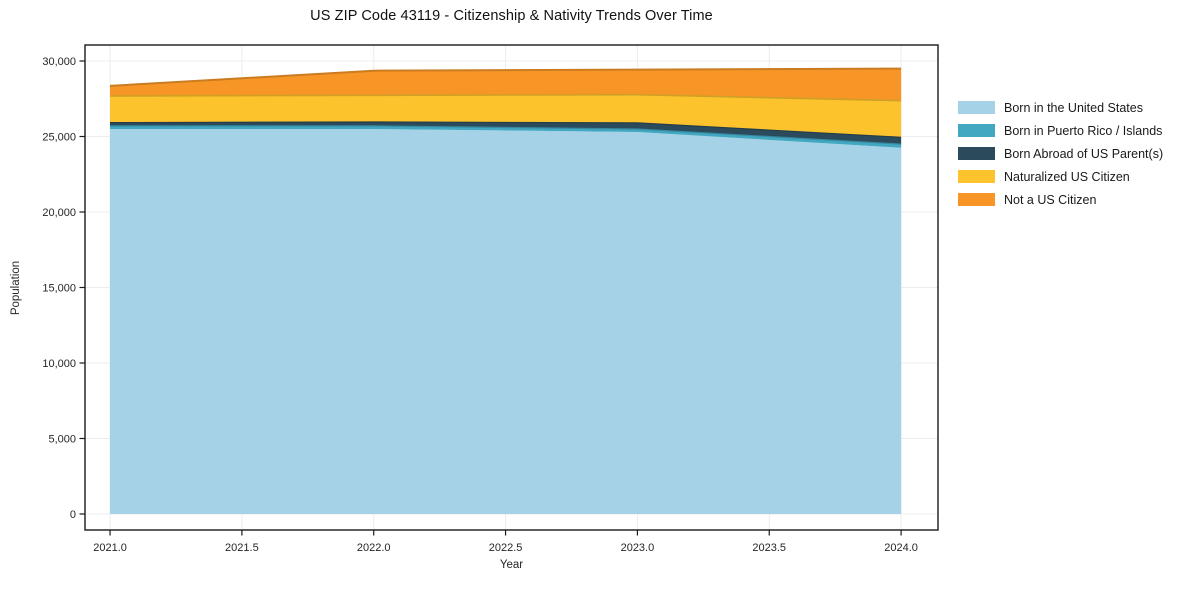 The width and height of the screenshot is (1189, 590). What do you see at coordinates (1050, 199) in the screenshot?
I see `legend-label: Not a US Citizen` at bounding box center [1050, 199].